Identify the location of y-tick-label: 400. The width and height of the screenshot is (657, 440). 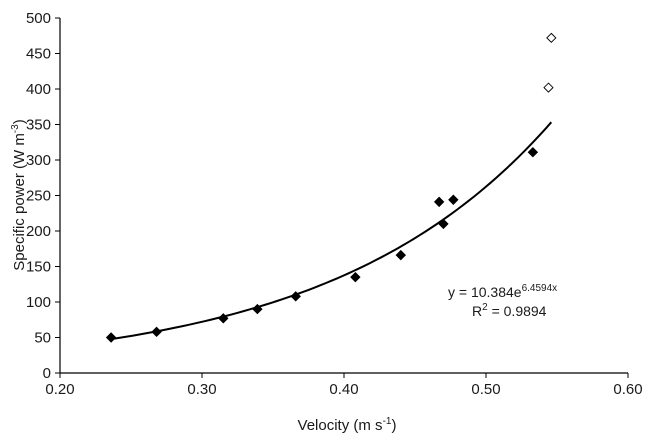
(38, 89).